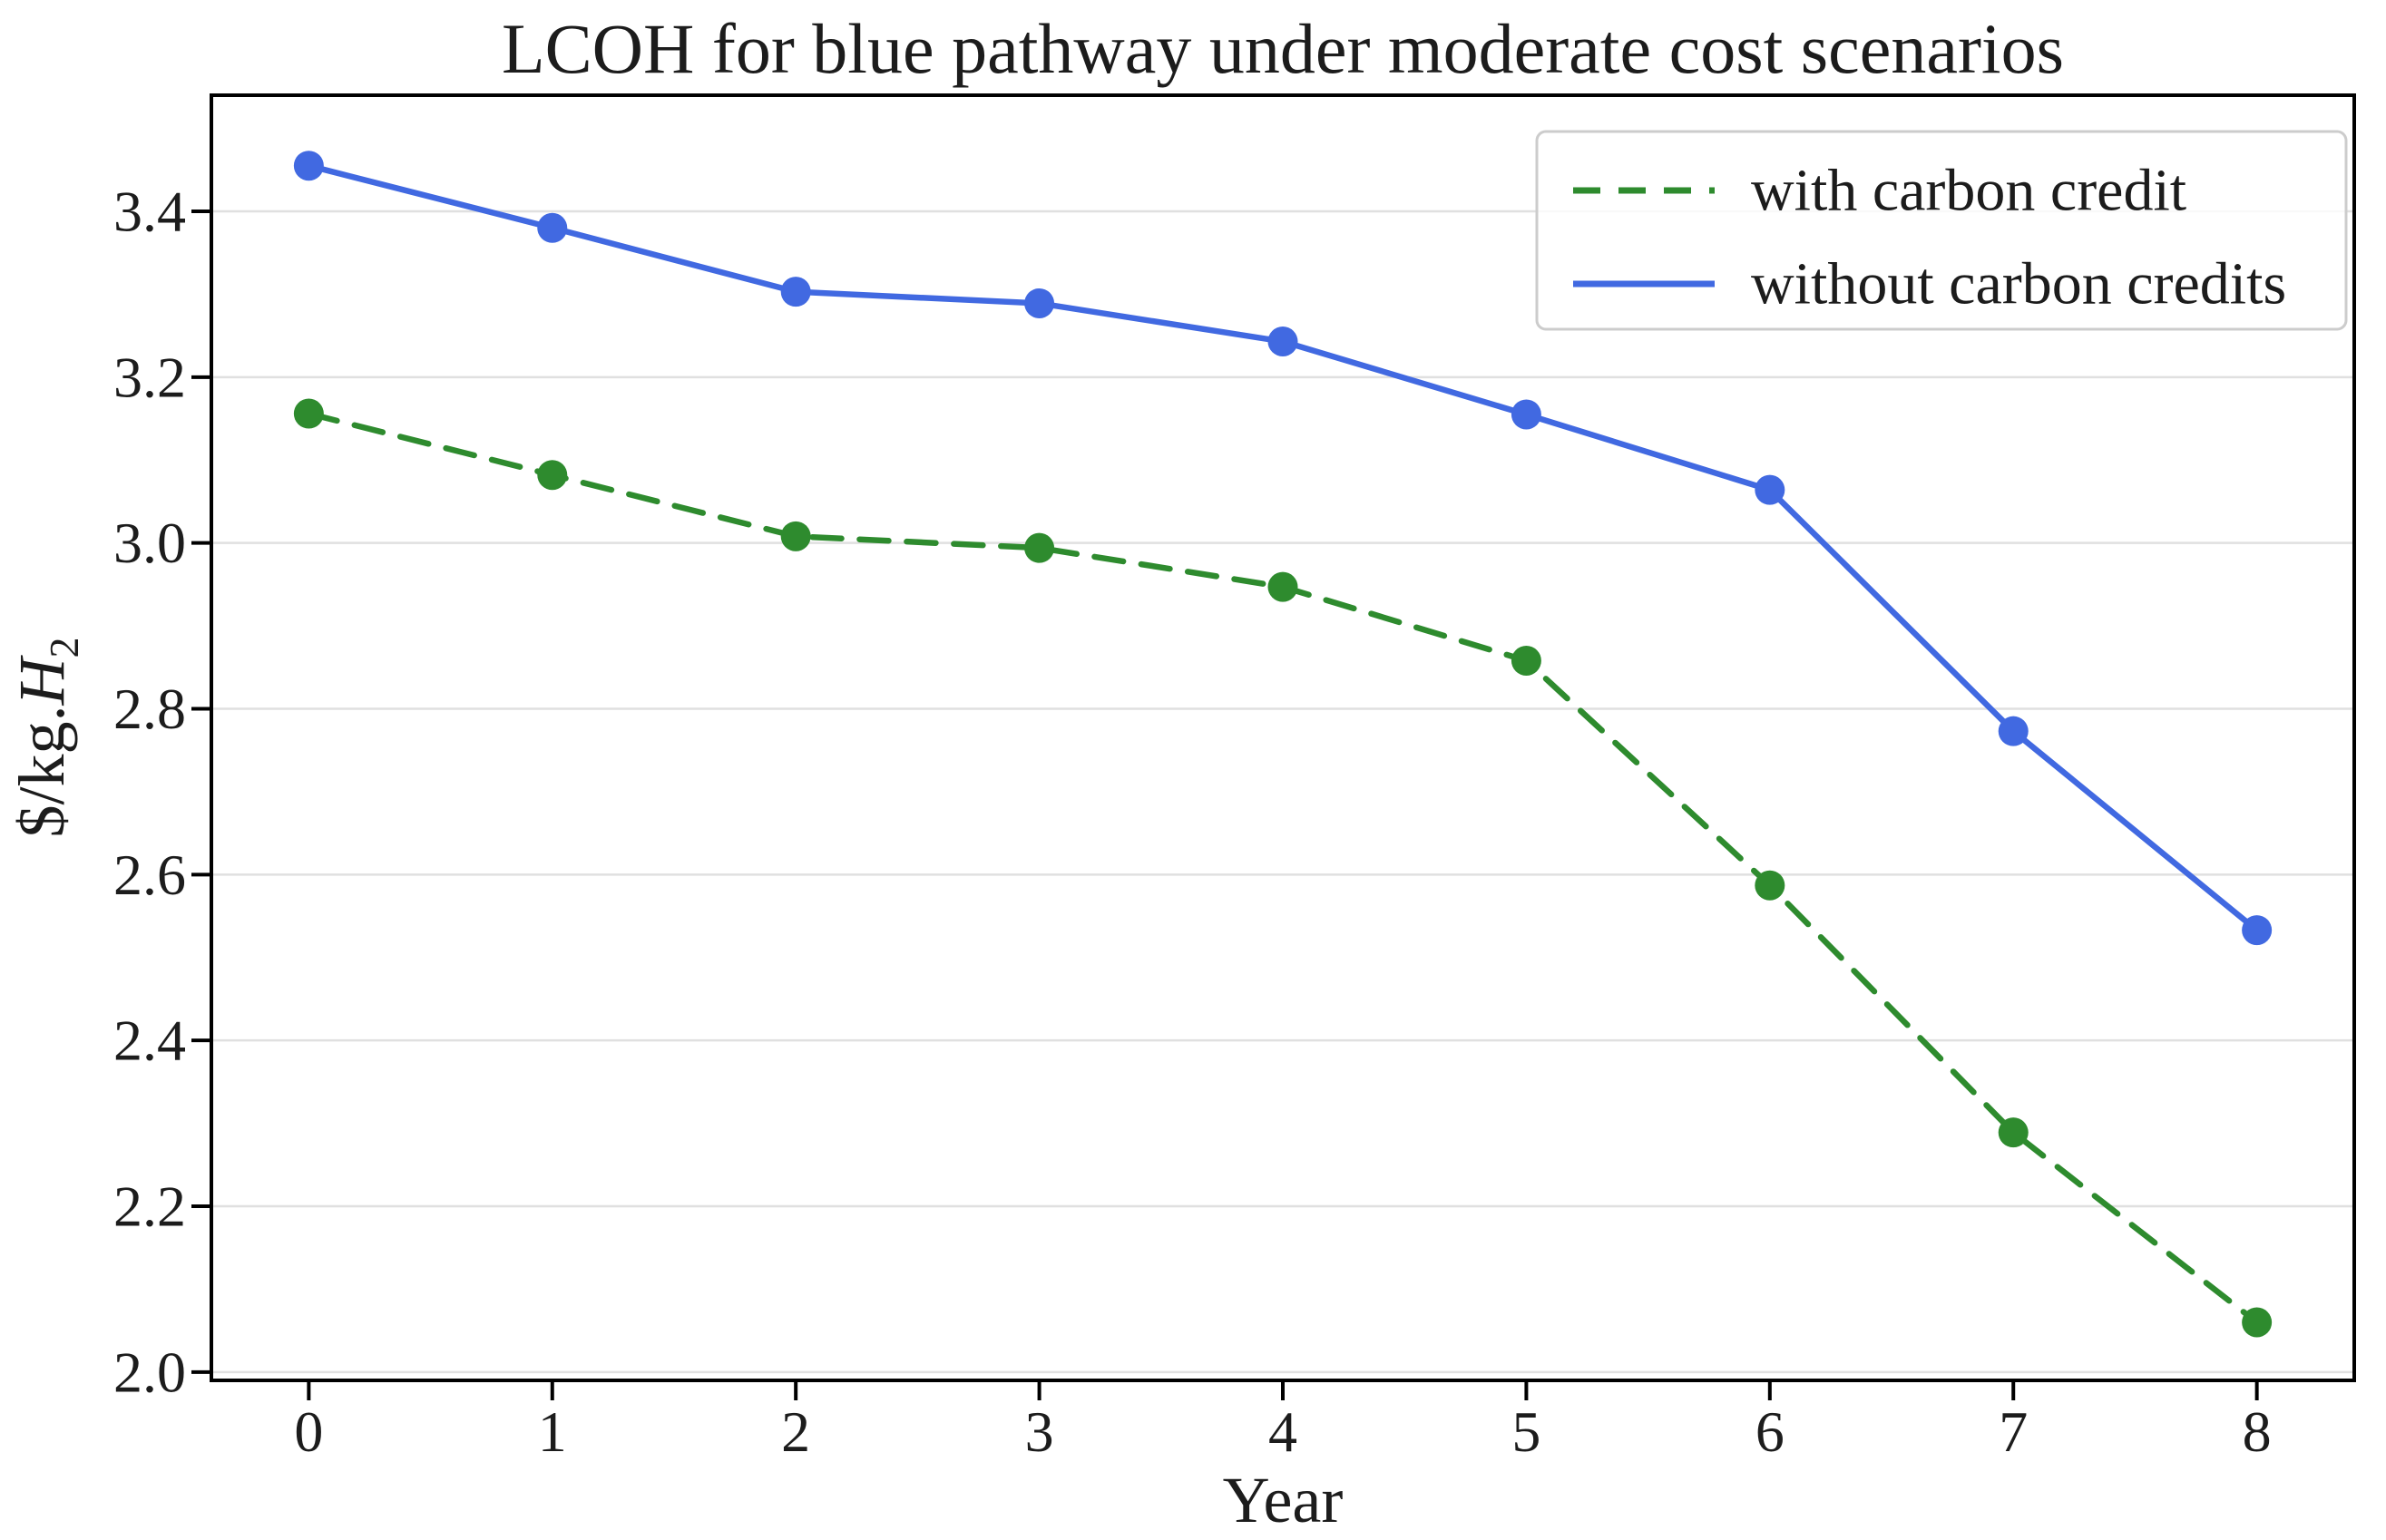 This screenshot has height=1540, width=2386. What do you see at coordinates (1770, 1431) in the screenshot?
I see `x-tick-label: 6` at bounding box center [1770, 1431].